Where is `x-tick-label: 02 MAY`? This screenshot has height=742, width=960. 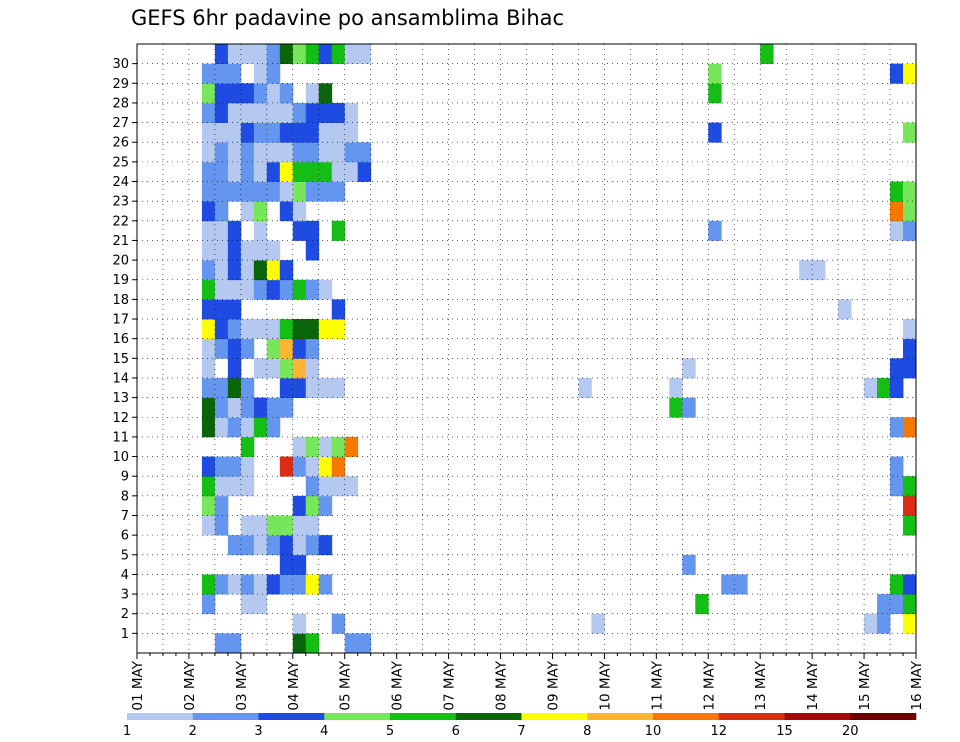
x-tick-label: 02 MAY is located at coordinates (190, 685).